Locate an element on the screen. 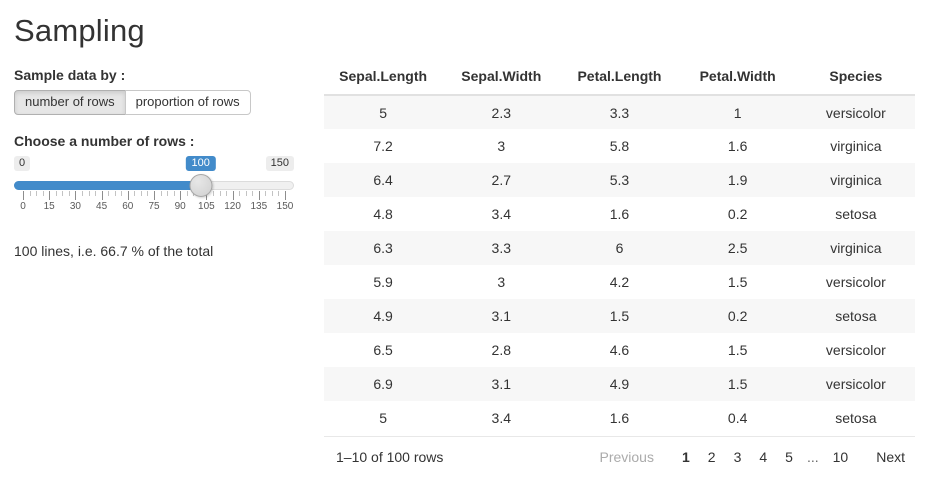  table-cell: 4.2 is located at coordinates (619, 282).